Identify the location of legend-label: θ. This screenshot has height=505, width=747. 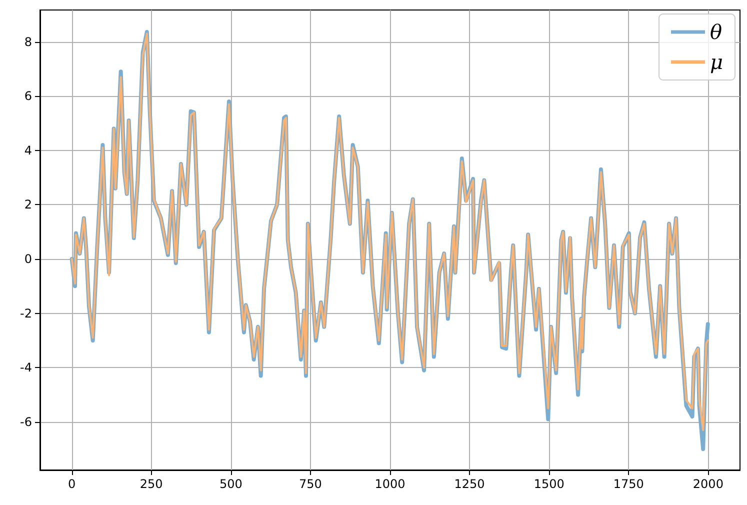
(716, 32).